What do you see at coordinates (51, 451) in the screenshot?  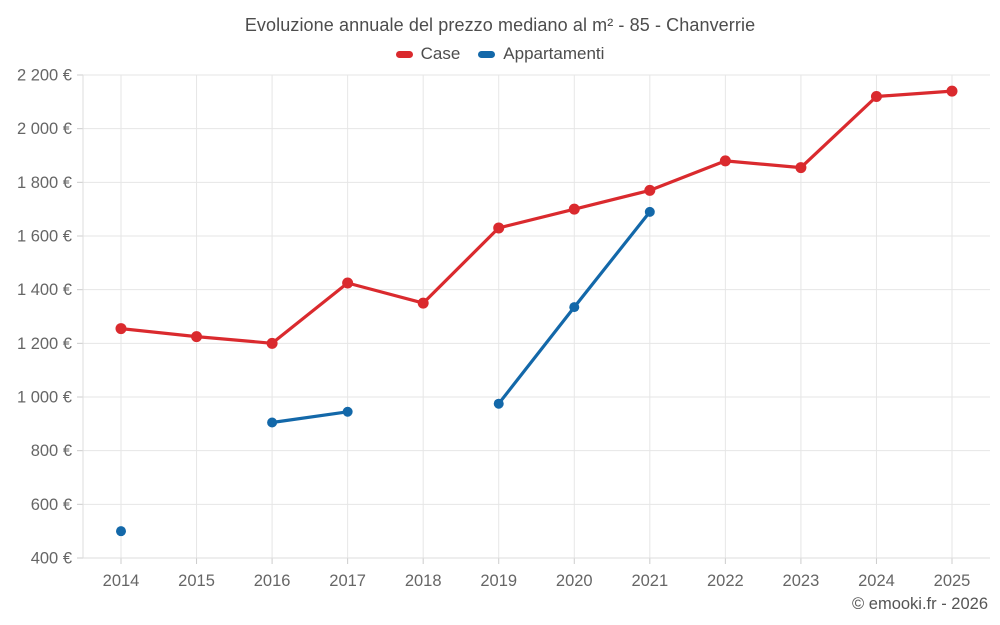 I see `y-tick-label: 800 €` at bounding box center [51, 451].